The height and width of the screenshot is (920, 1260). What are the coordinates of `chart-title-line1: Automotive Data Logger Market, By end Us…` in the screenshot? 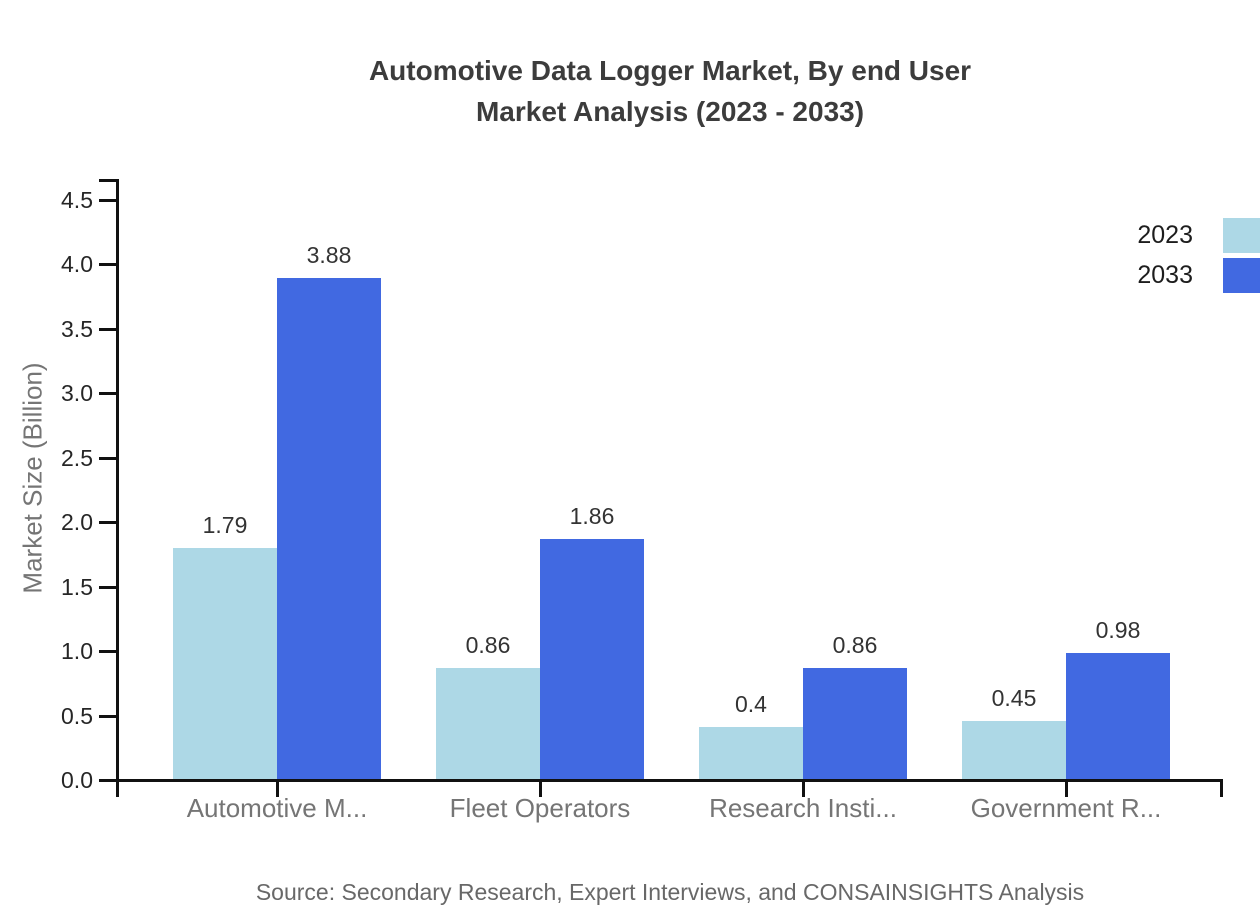 It's located at (670, 70).